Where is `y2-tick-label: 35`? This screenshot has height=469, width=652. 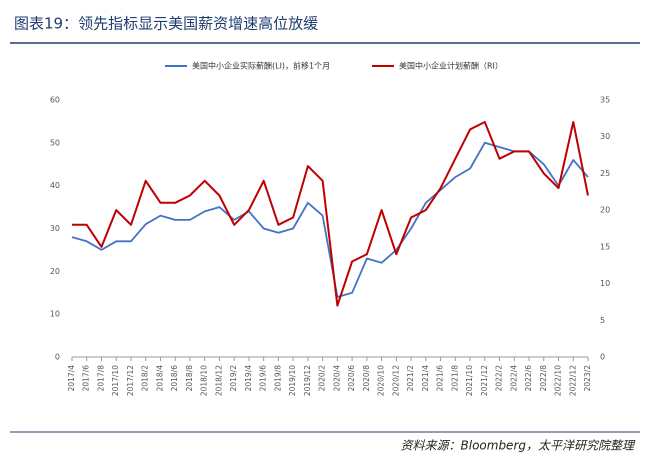
y2-tick-label: 35 is located at coordinates (605, 100).